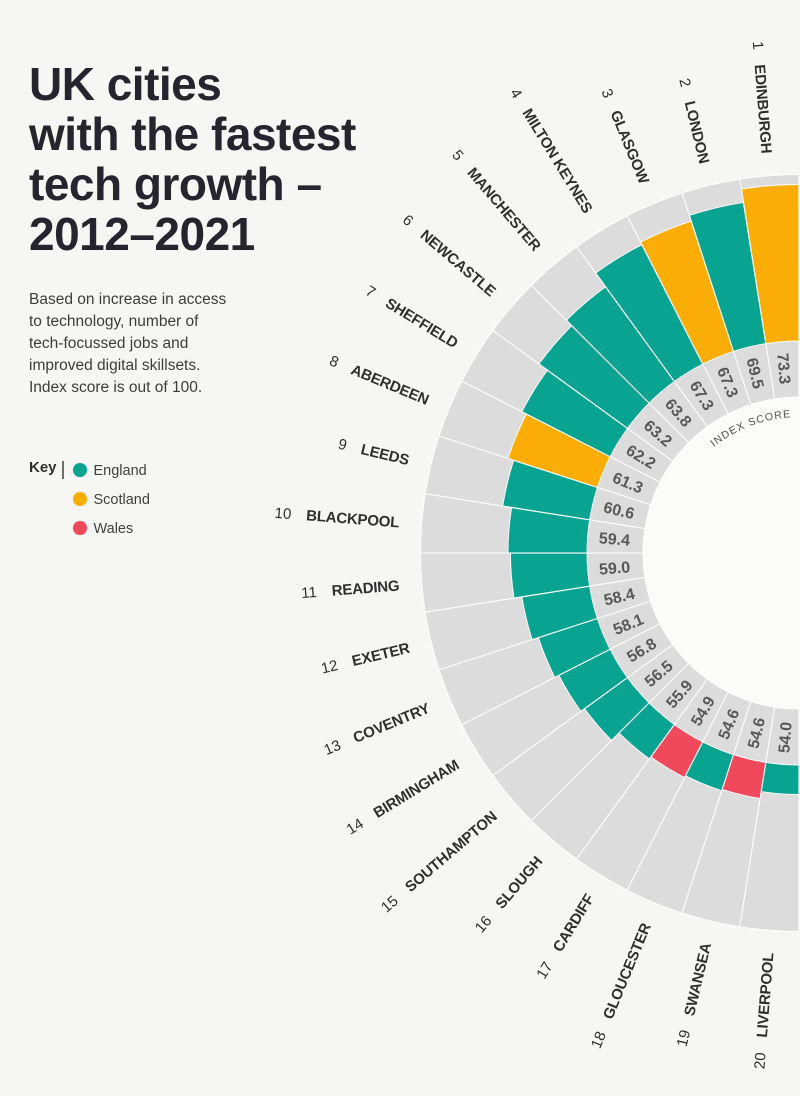  I want to click on svg-text: 16SLOUGH, so click(509, 894).